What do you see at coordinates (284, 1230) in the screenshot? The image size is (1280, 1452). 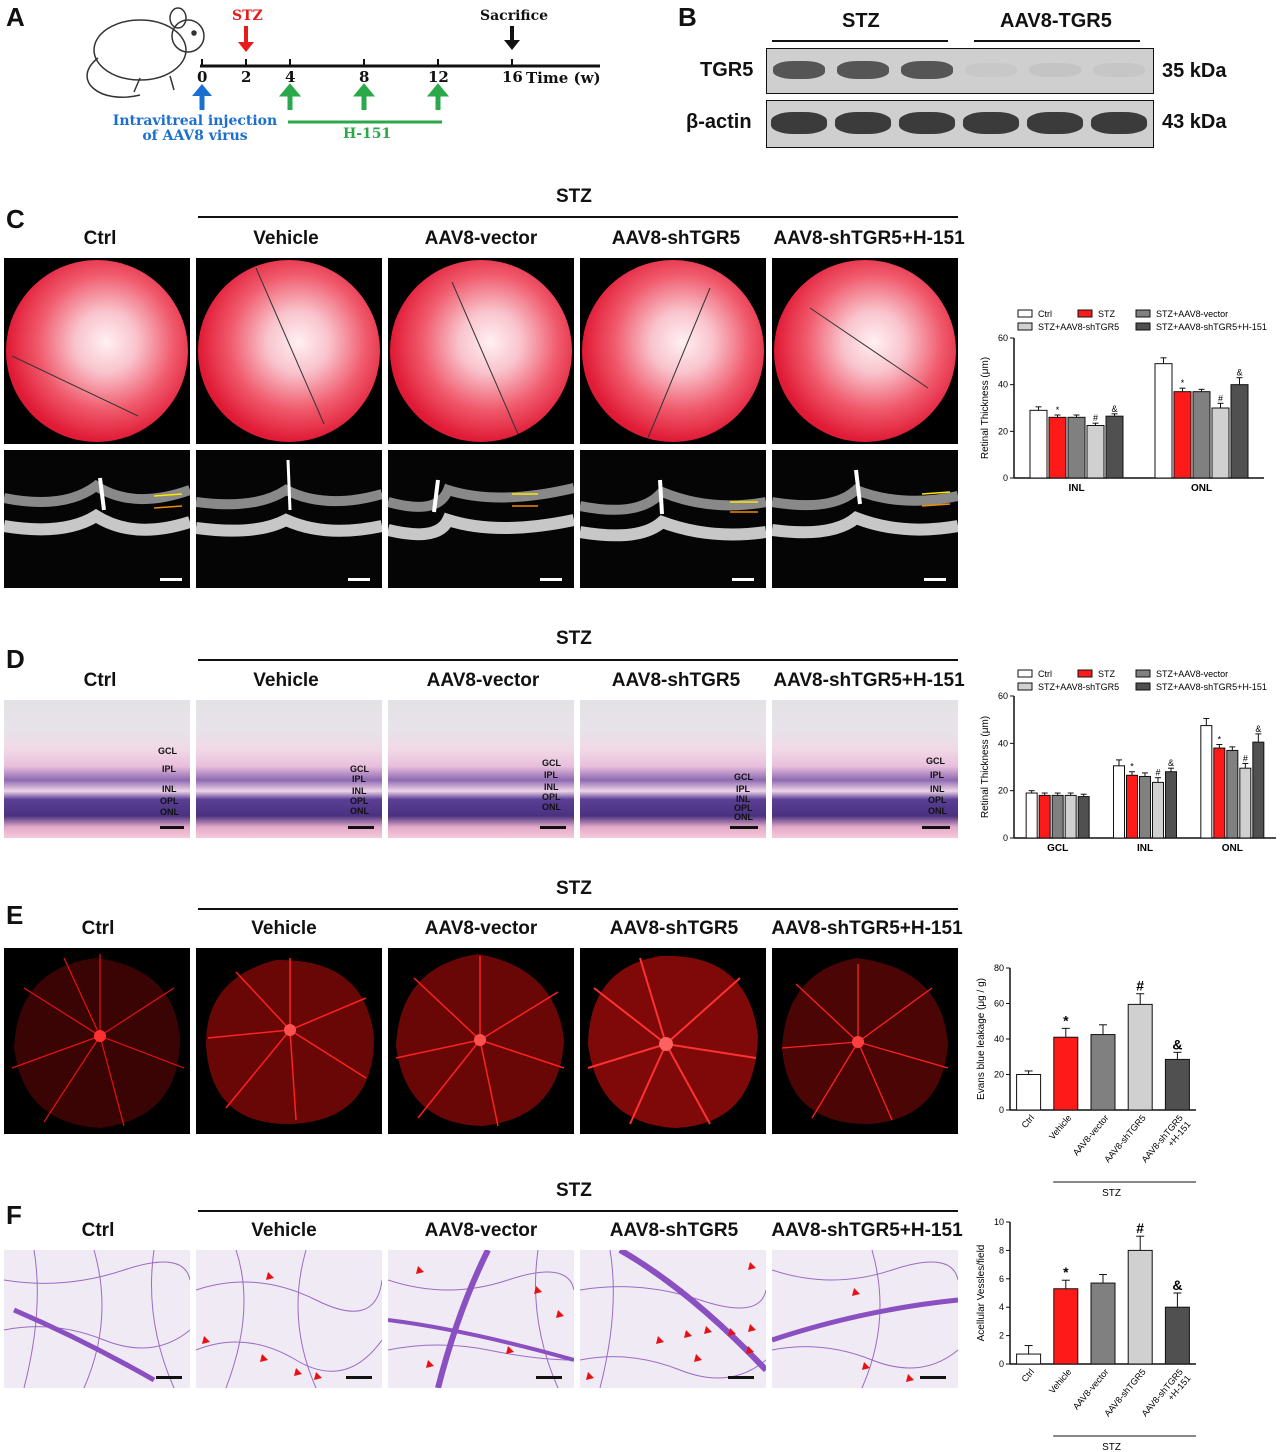 I see `col-vehicle-f: Vehicle` at bounding box center [284, 1230].